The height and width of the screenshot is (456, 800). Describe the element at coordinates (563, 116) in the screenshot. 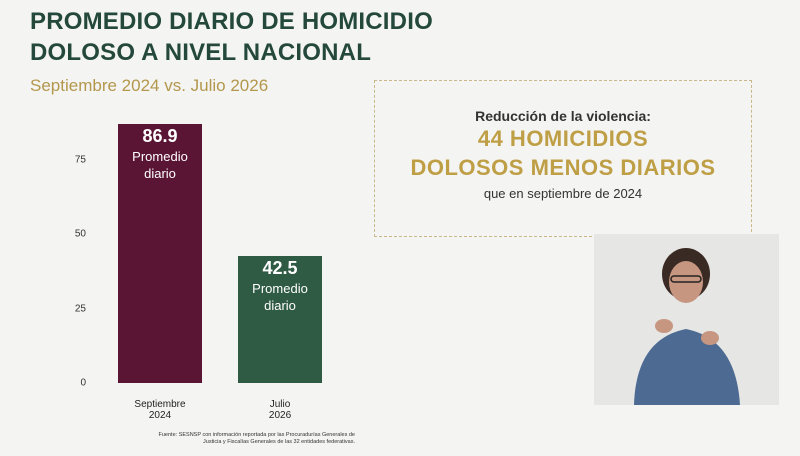

I see `callout-heading: Reducción de la violencia:` at that location.